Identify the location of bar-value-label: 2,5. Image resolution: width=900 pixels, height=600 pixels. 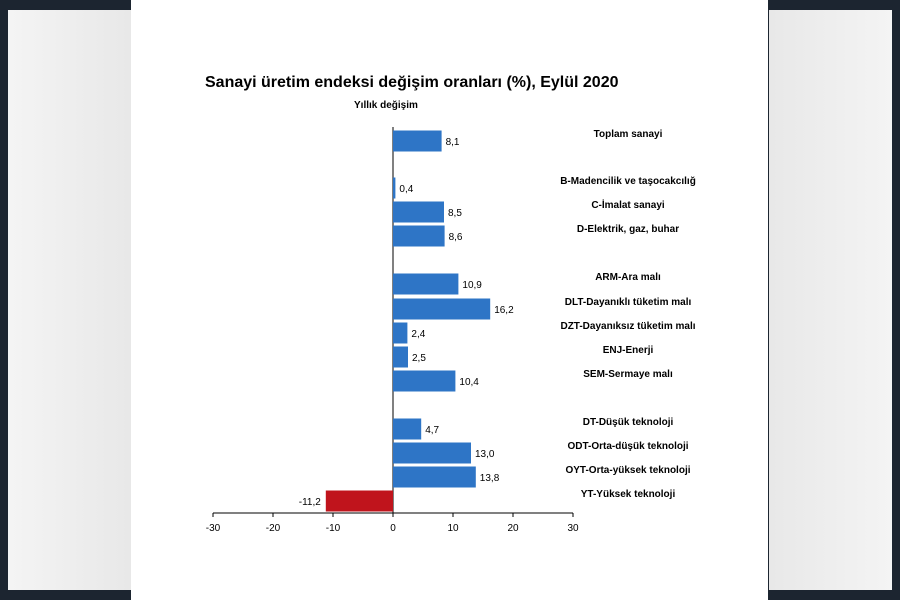
(419, 358).